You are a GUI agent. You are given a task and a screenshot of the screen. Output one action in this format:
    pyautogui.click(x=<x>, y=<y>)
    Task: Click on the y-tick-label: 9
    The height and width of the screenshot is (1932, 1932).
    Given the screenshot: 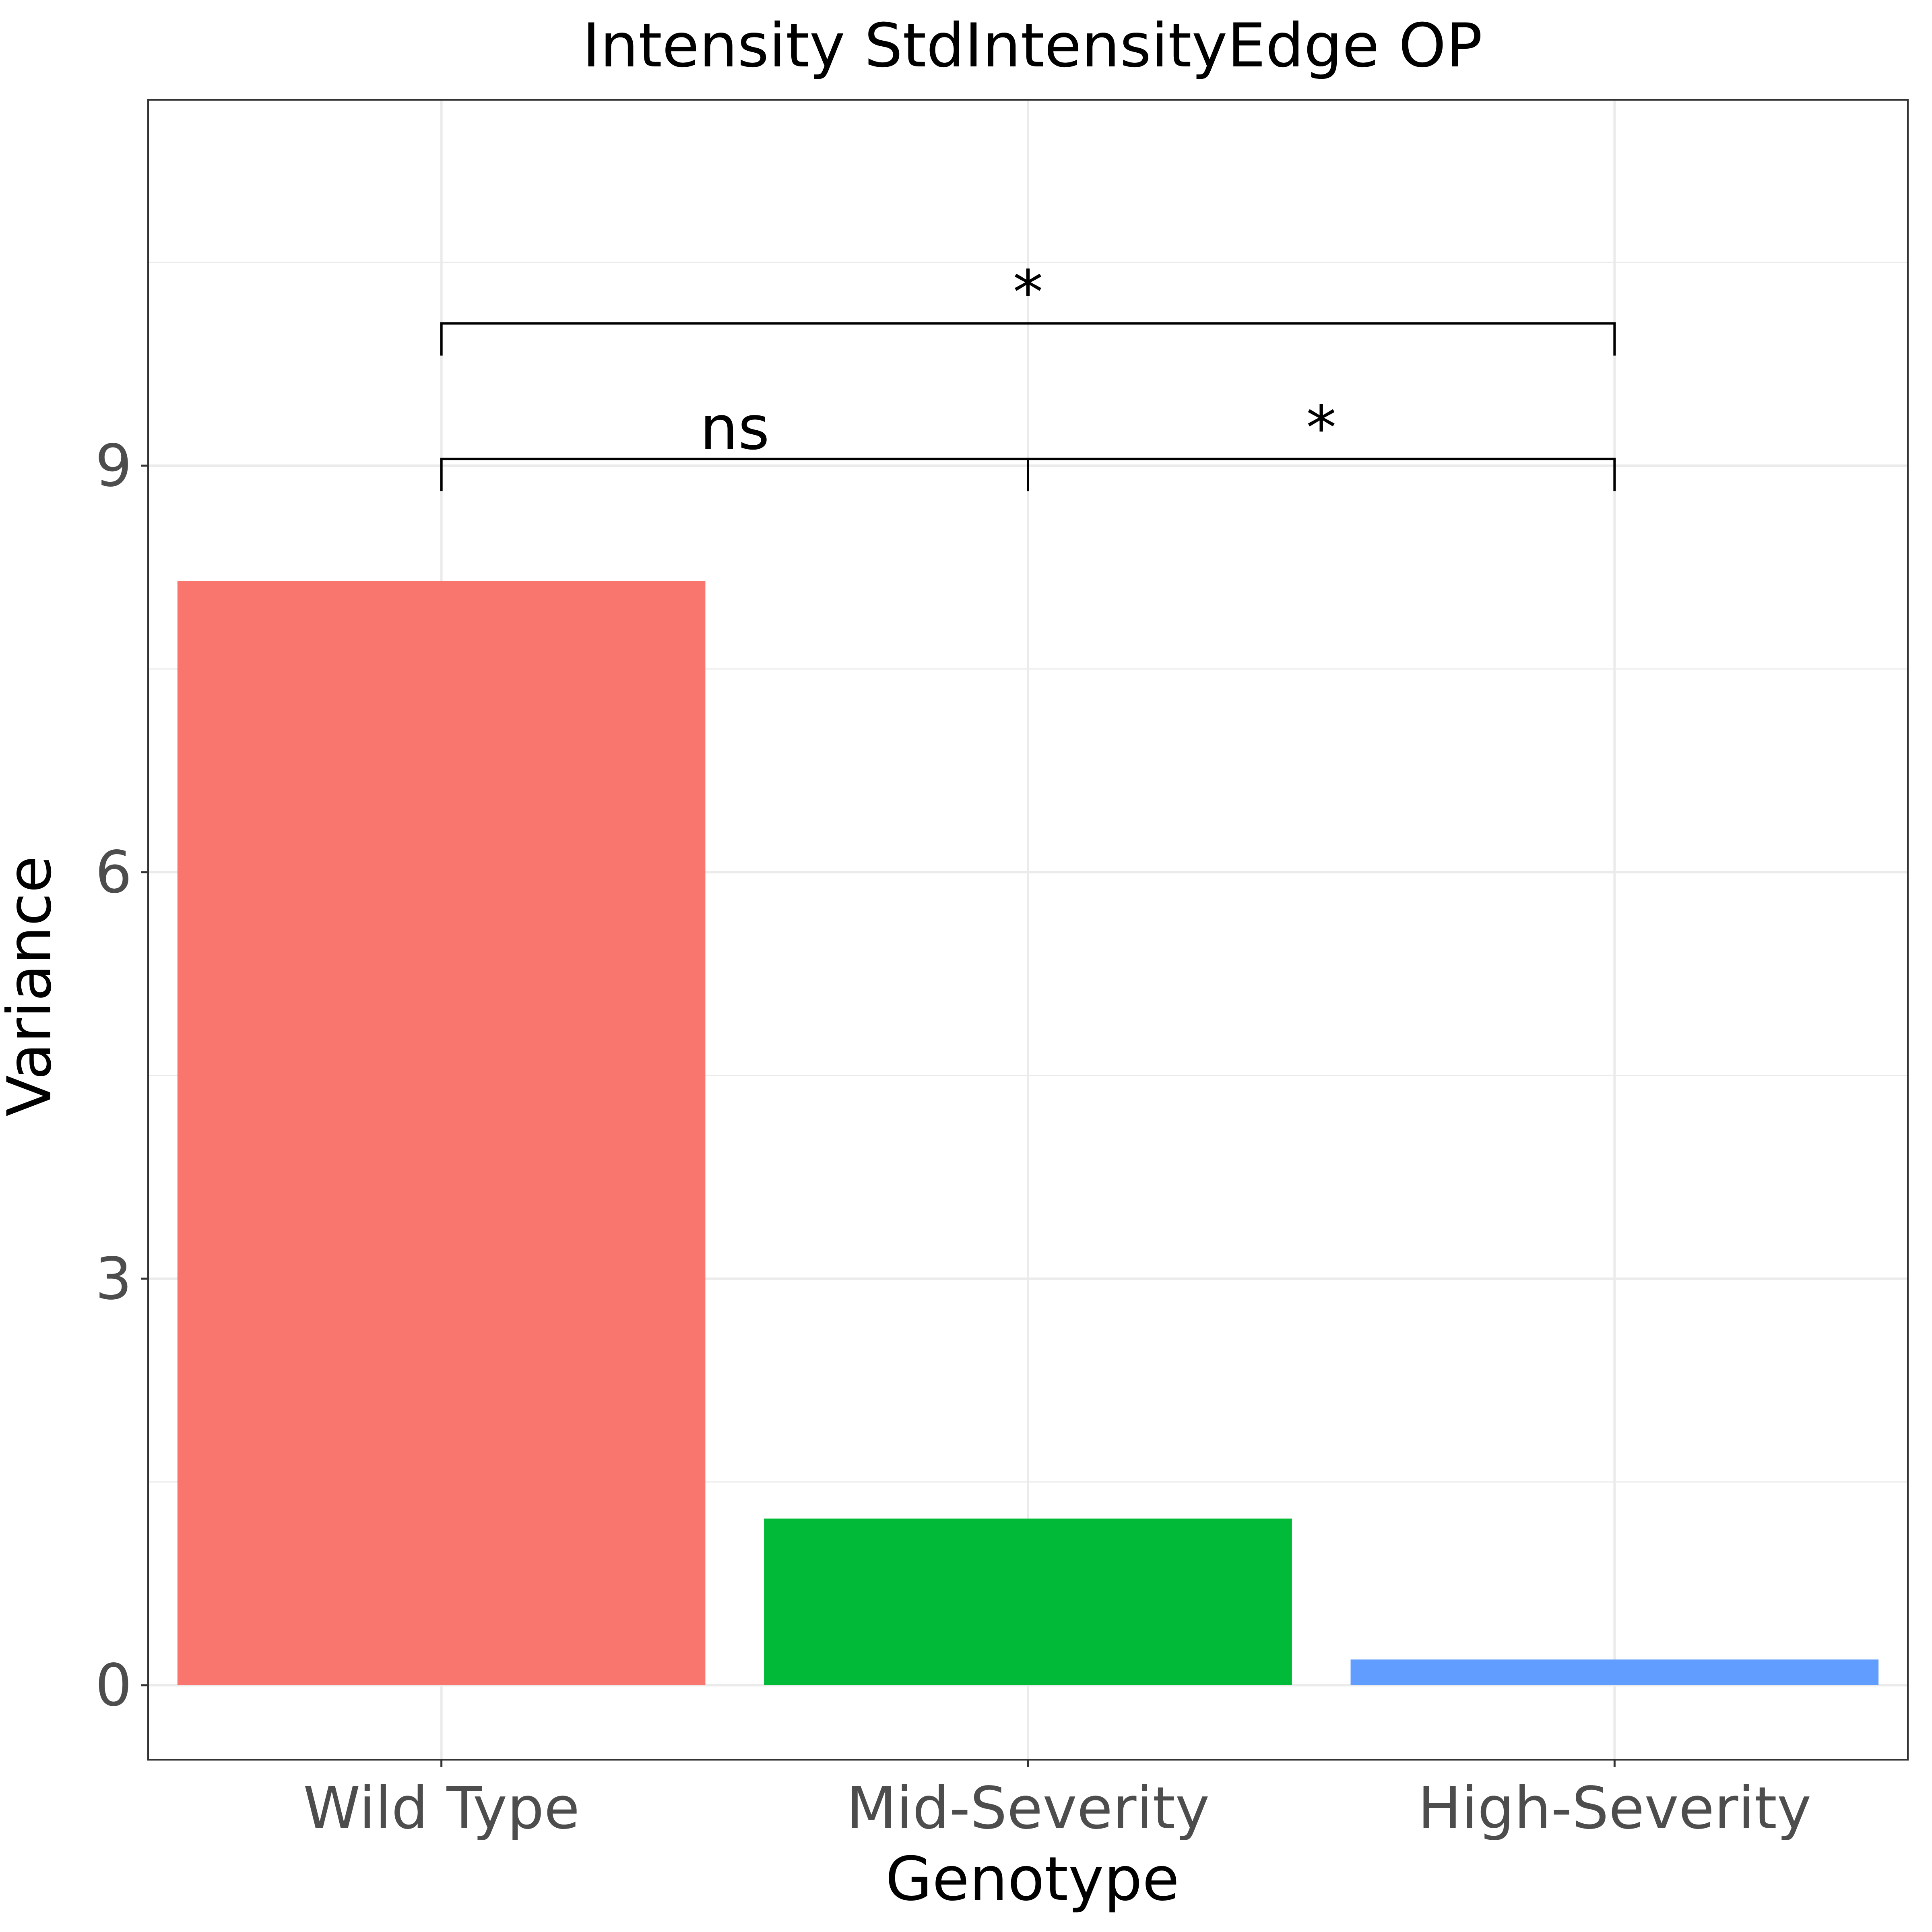 What is the action you would take?
    pyautogui.click(x=113, y=466)
    